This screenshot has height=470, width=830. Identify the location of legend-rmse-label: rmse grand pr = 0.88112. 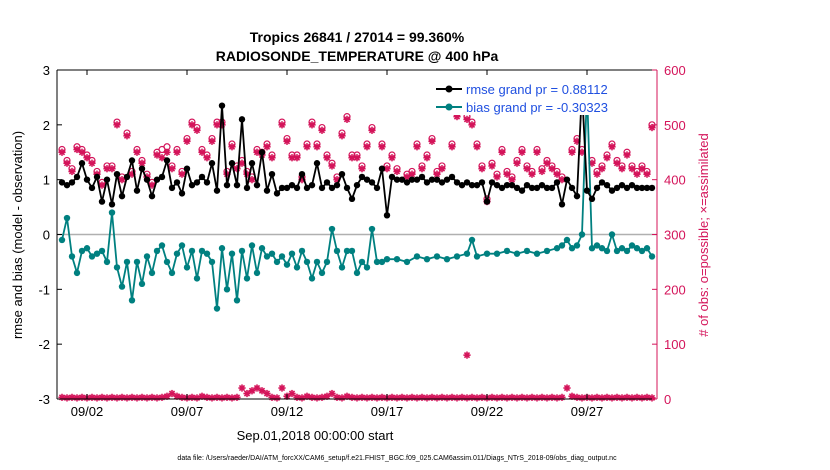
(537, 89).